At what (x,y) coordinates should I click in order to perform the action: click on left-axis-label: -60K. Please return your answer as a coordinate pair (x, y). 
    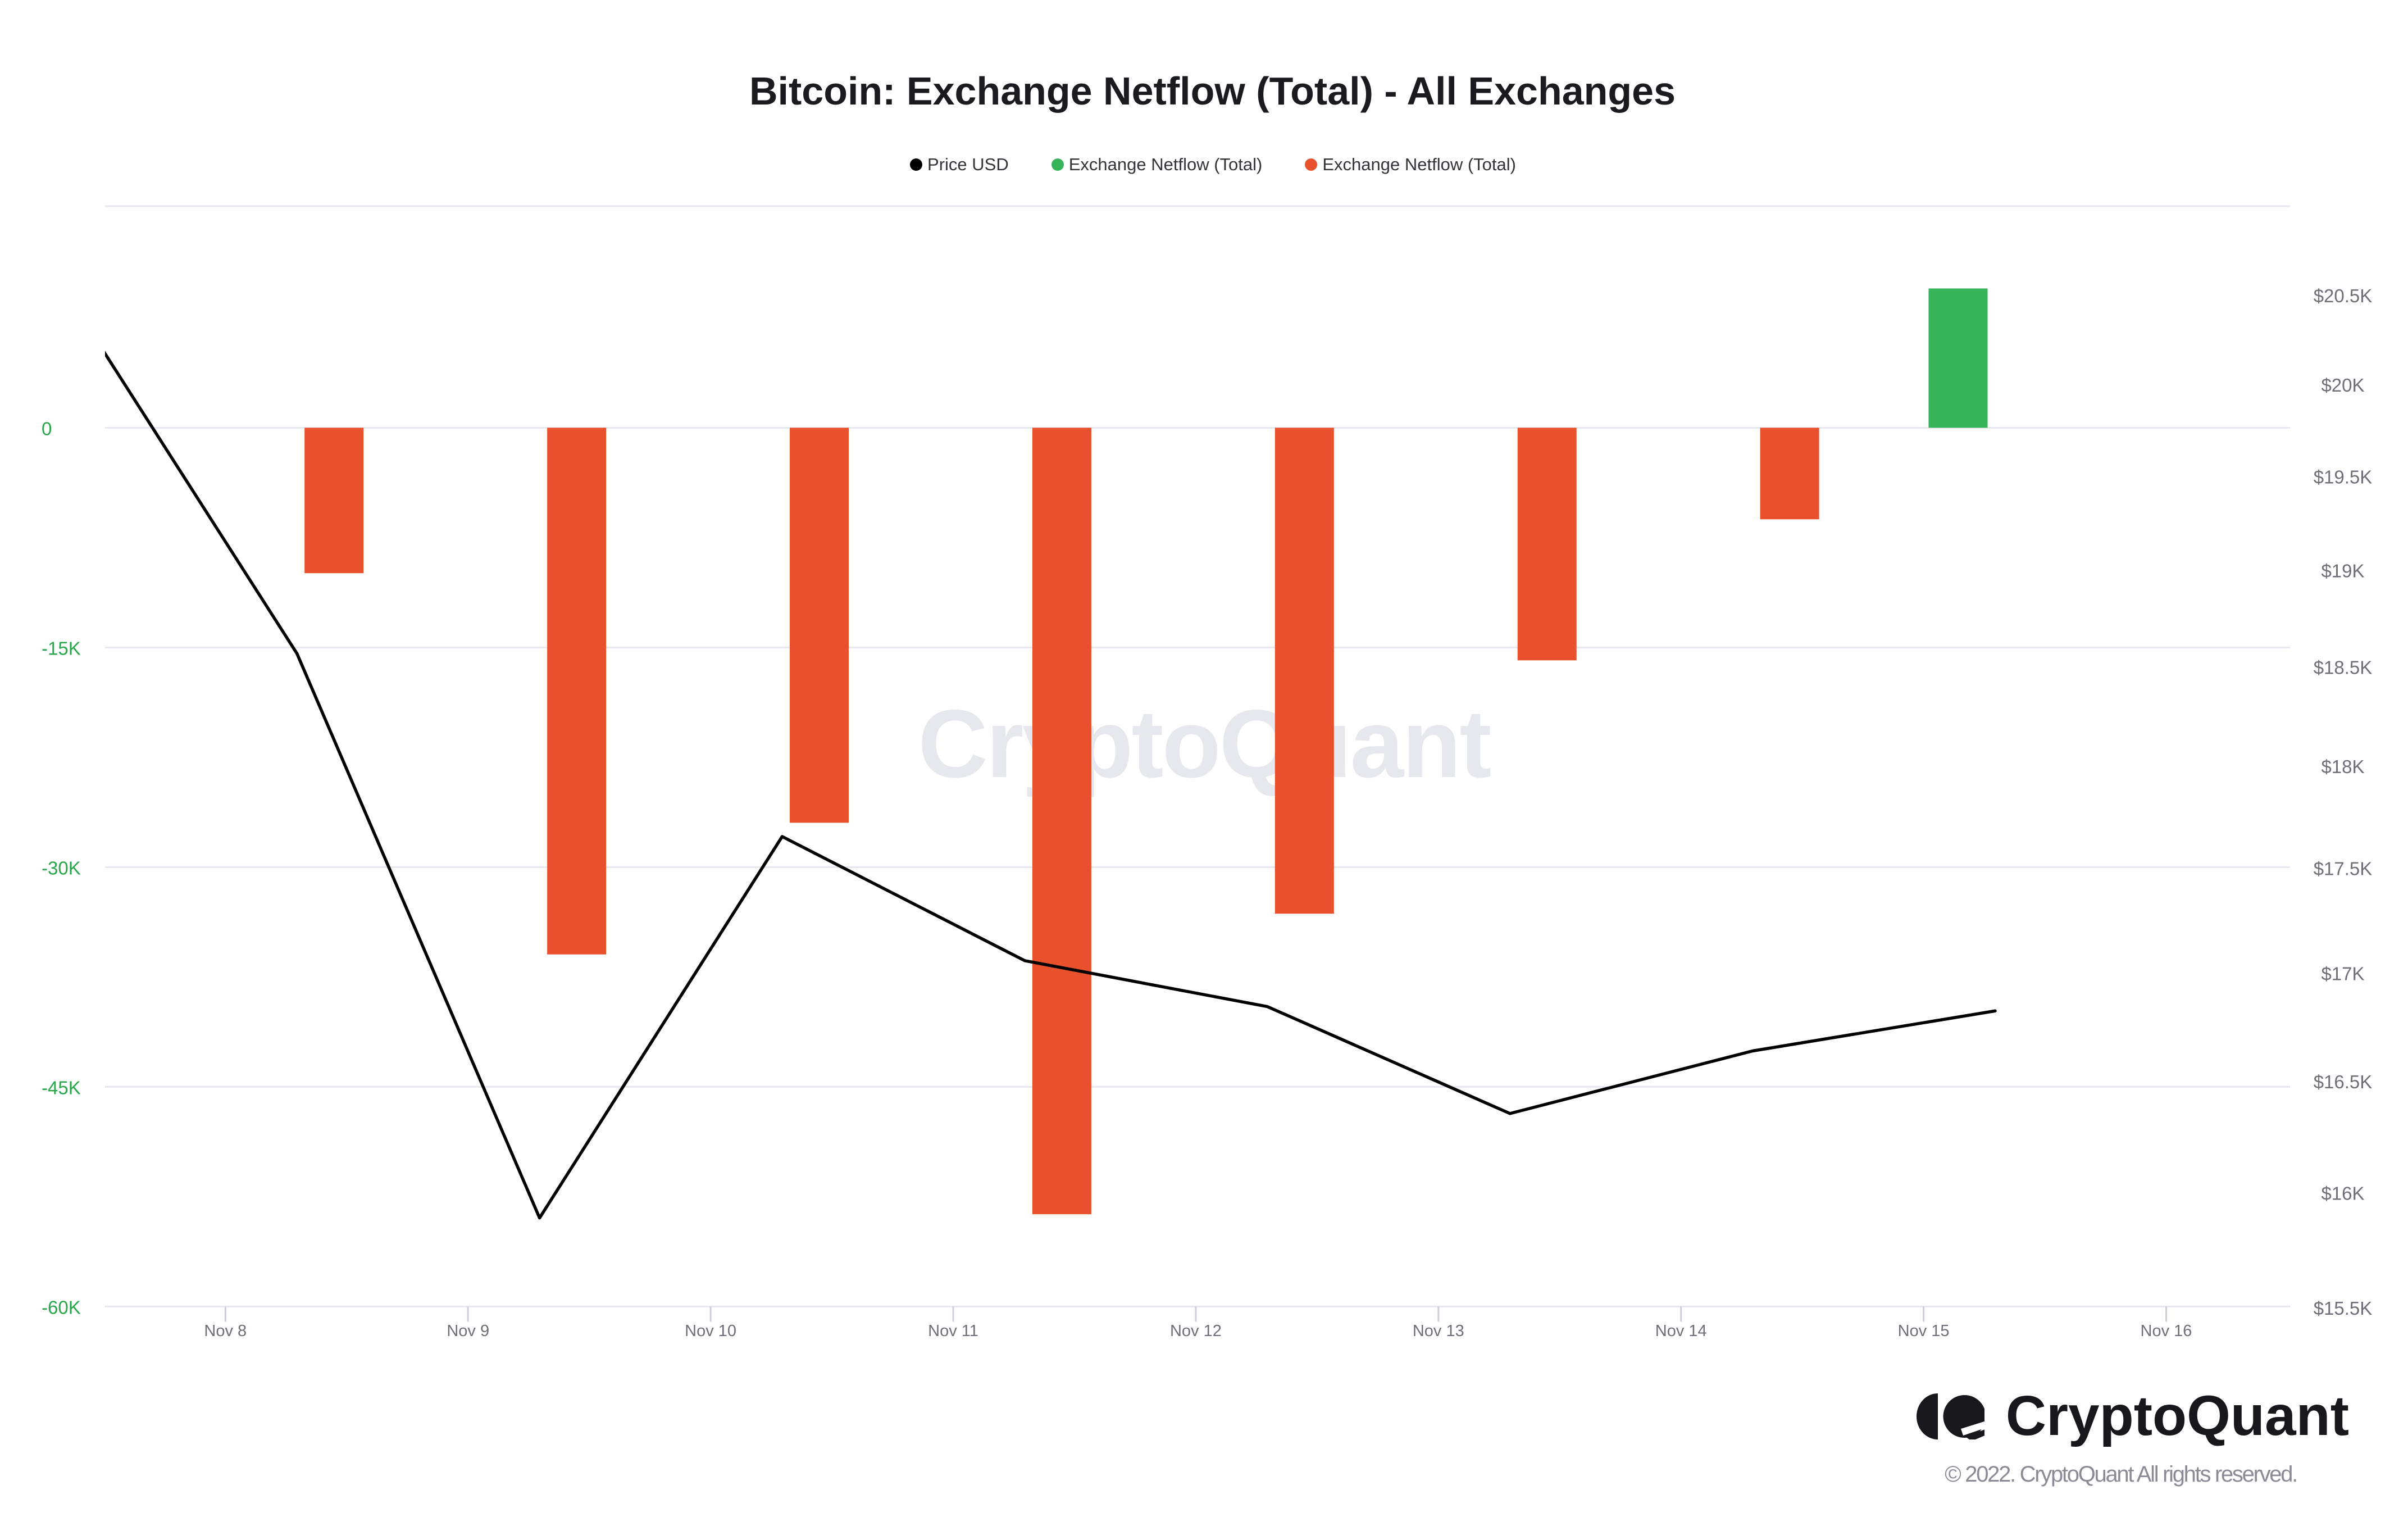
    Looking at the image, I should click on (61, 1307).